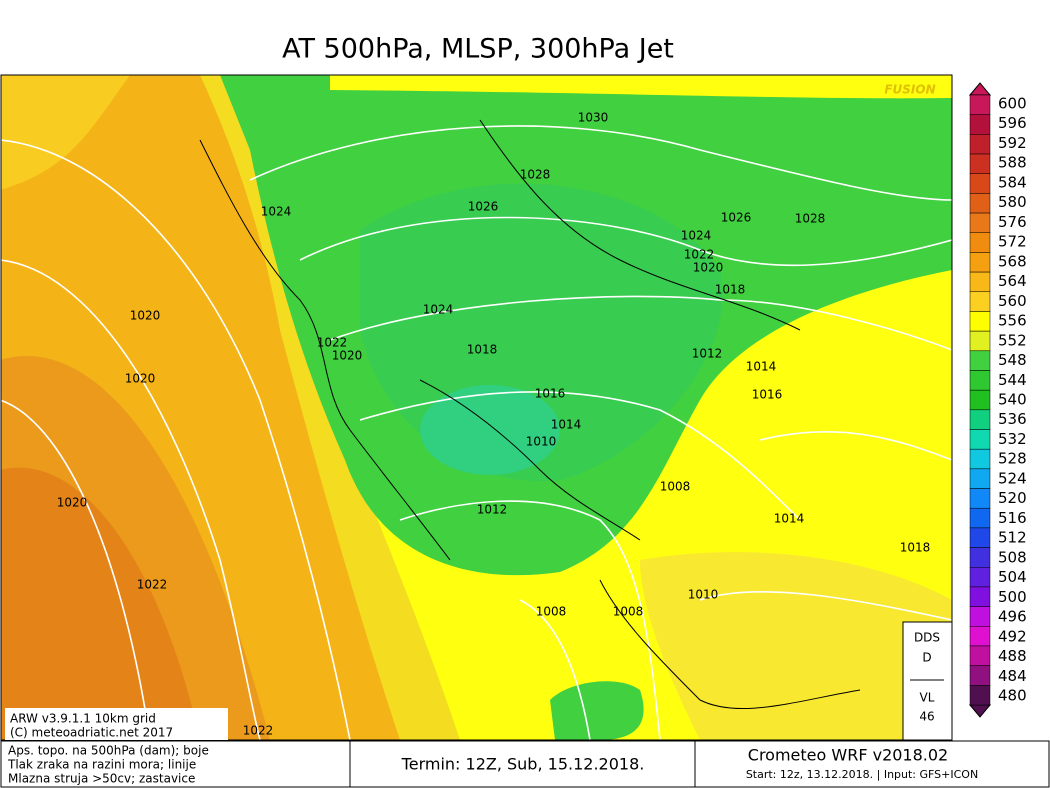 The height and width of the screenshot is (788, 1050). What do you see at coordinates (1012, 123) in the screenshot?
I see `scale-label: 596` at bounding box center [1012, 123].